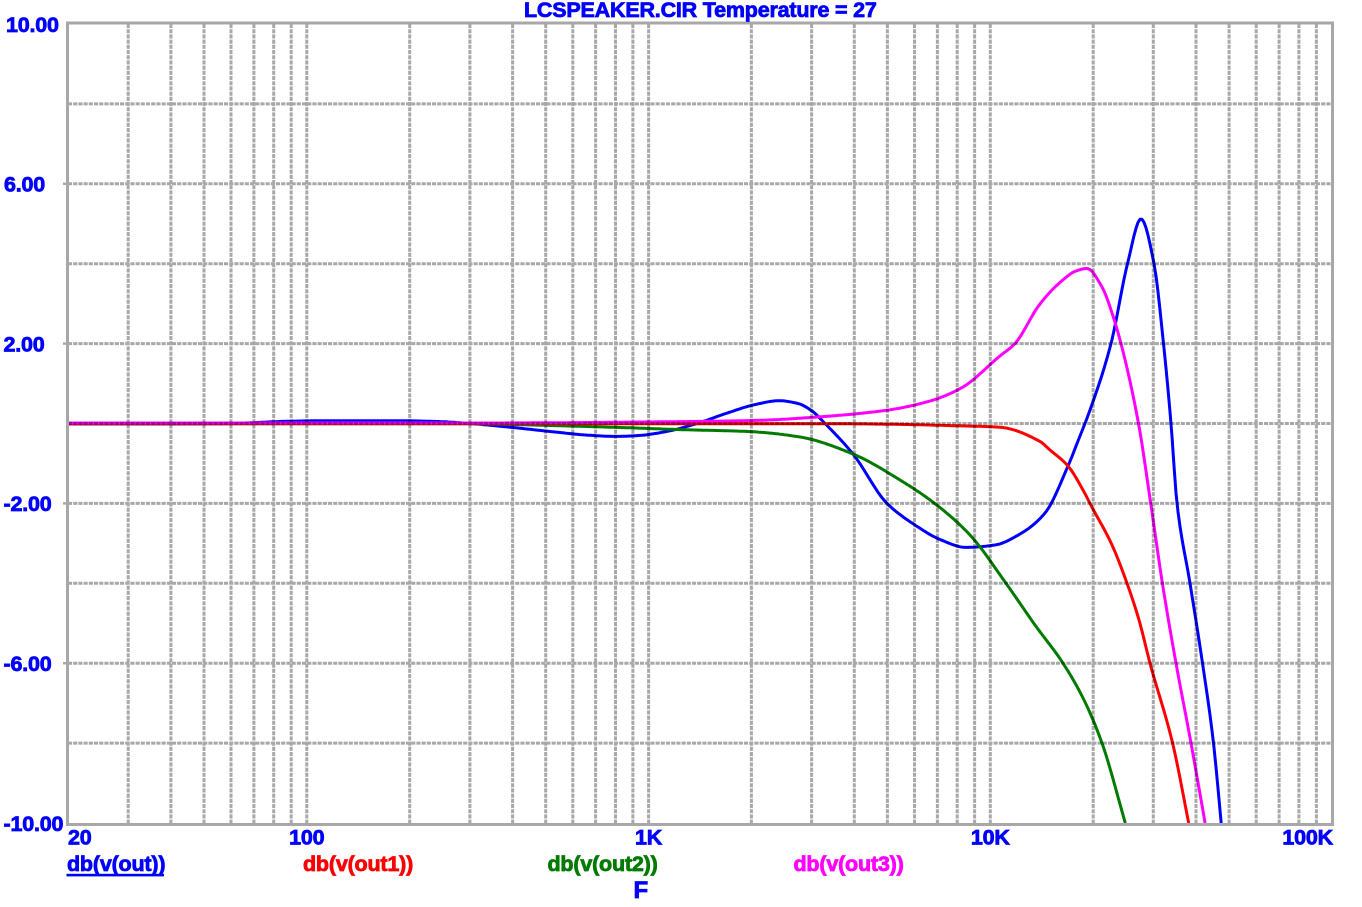  What do you see at coordinates (991, 838) in the screenshot?
I see `svg-text: 10K` at bounding box center [991, 838].